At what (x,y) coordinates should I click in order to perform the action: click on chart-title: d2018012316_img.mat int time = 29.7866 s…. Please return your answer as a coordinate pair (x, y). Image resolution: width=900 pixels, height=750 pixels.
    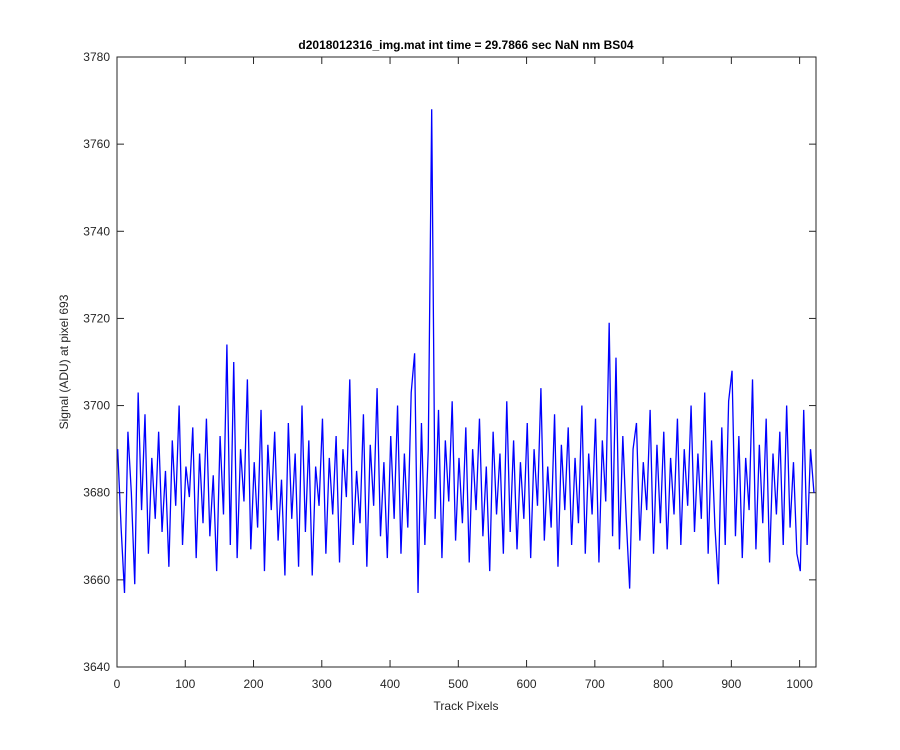
    Looking at the image, I should click on (466, 45).